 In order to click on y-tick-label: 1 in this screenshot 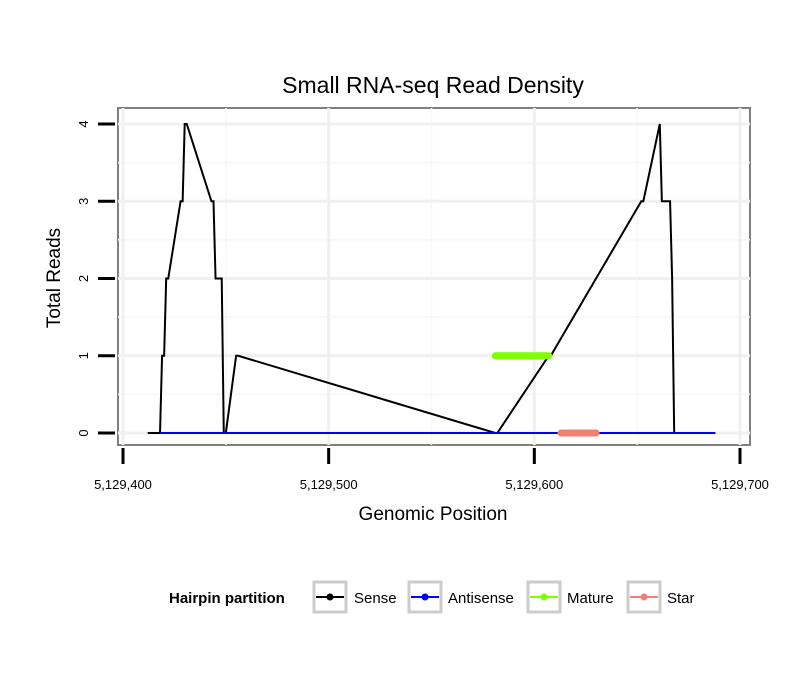, I will do `click(83, 355)`.